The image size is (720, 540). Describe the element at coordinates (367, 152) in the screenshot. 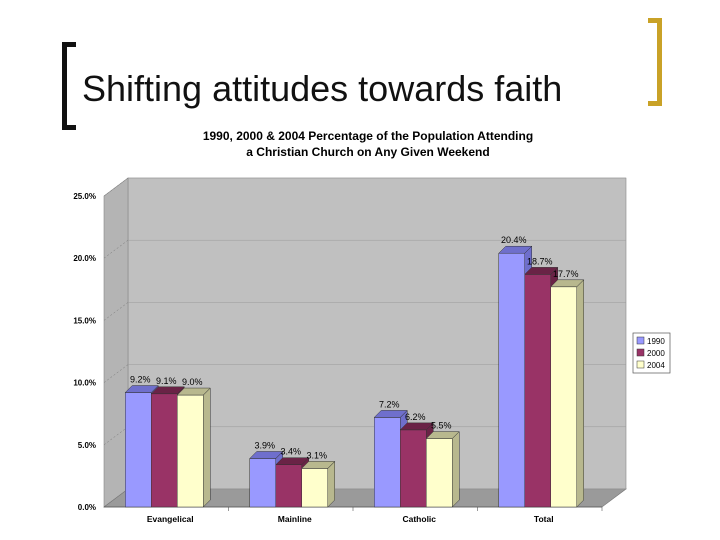

I see `chart-title-line-2: a Christian Church on Any Given Weekend` at that location.